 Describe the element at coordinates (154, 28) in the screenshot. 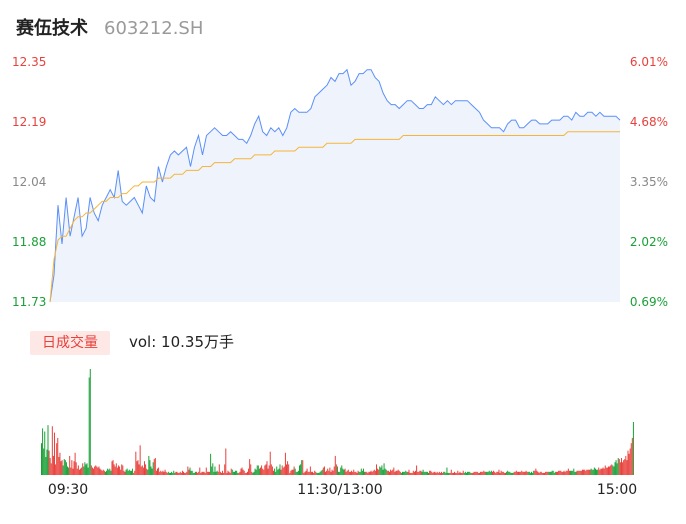

I see `stock-code: 603212.SH` at that location.